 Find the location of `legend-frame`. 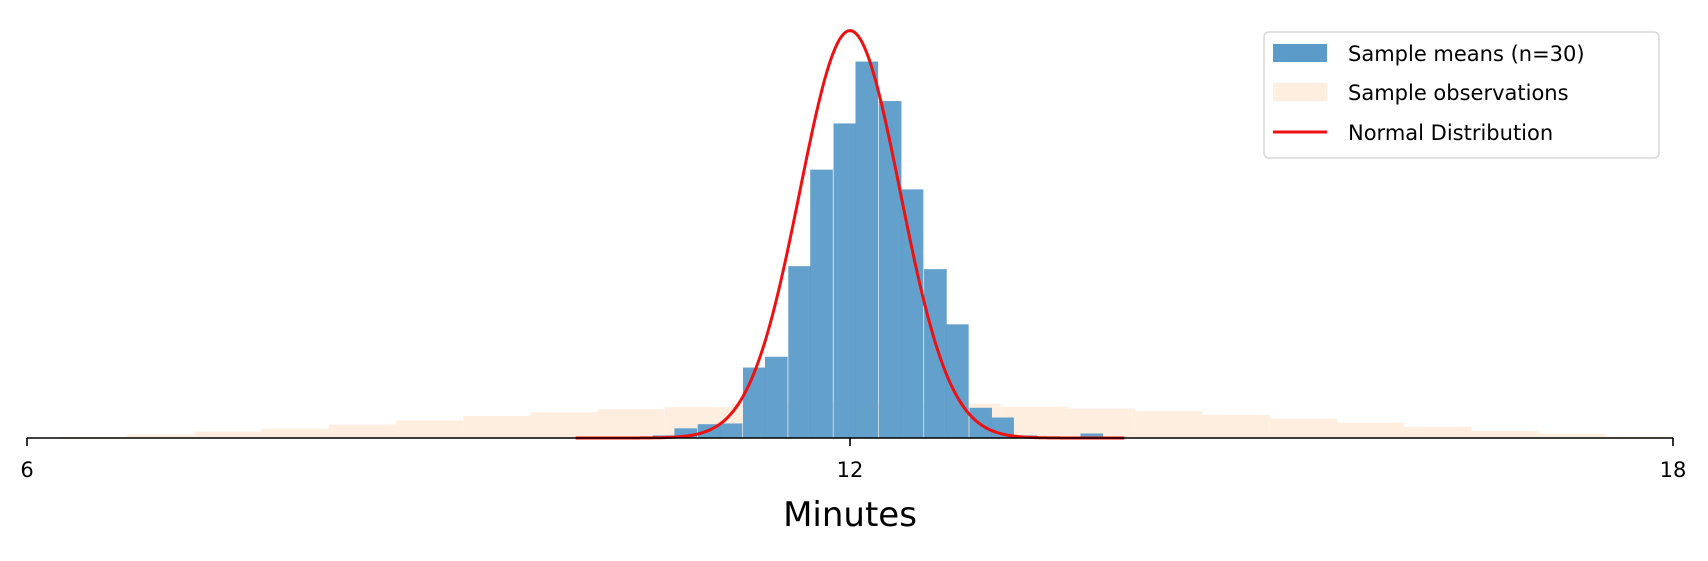

legend-frame is located at coordinates (1461, 95).